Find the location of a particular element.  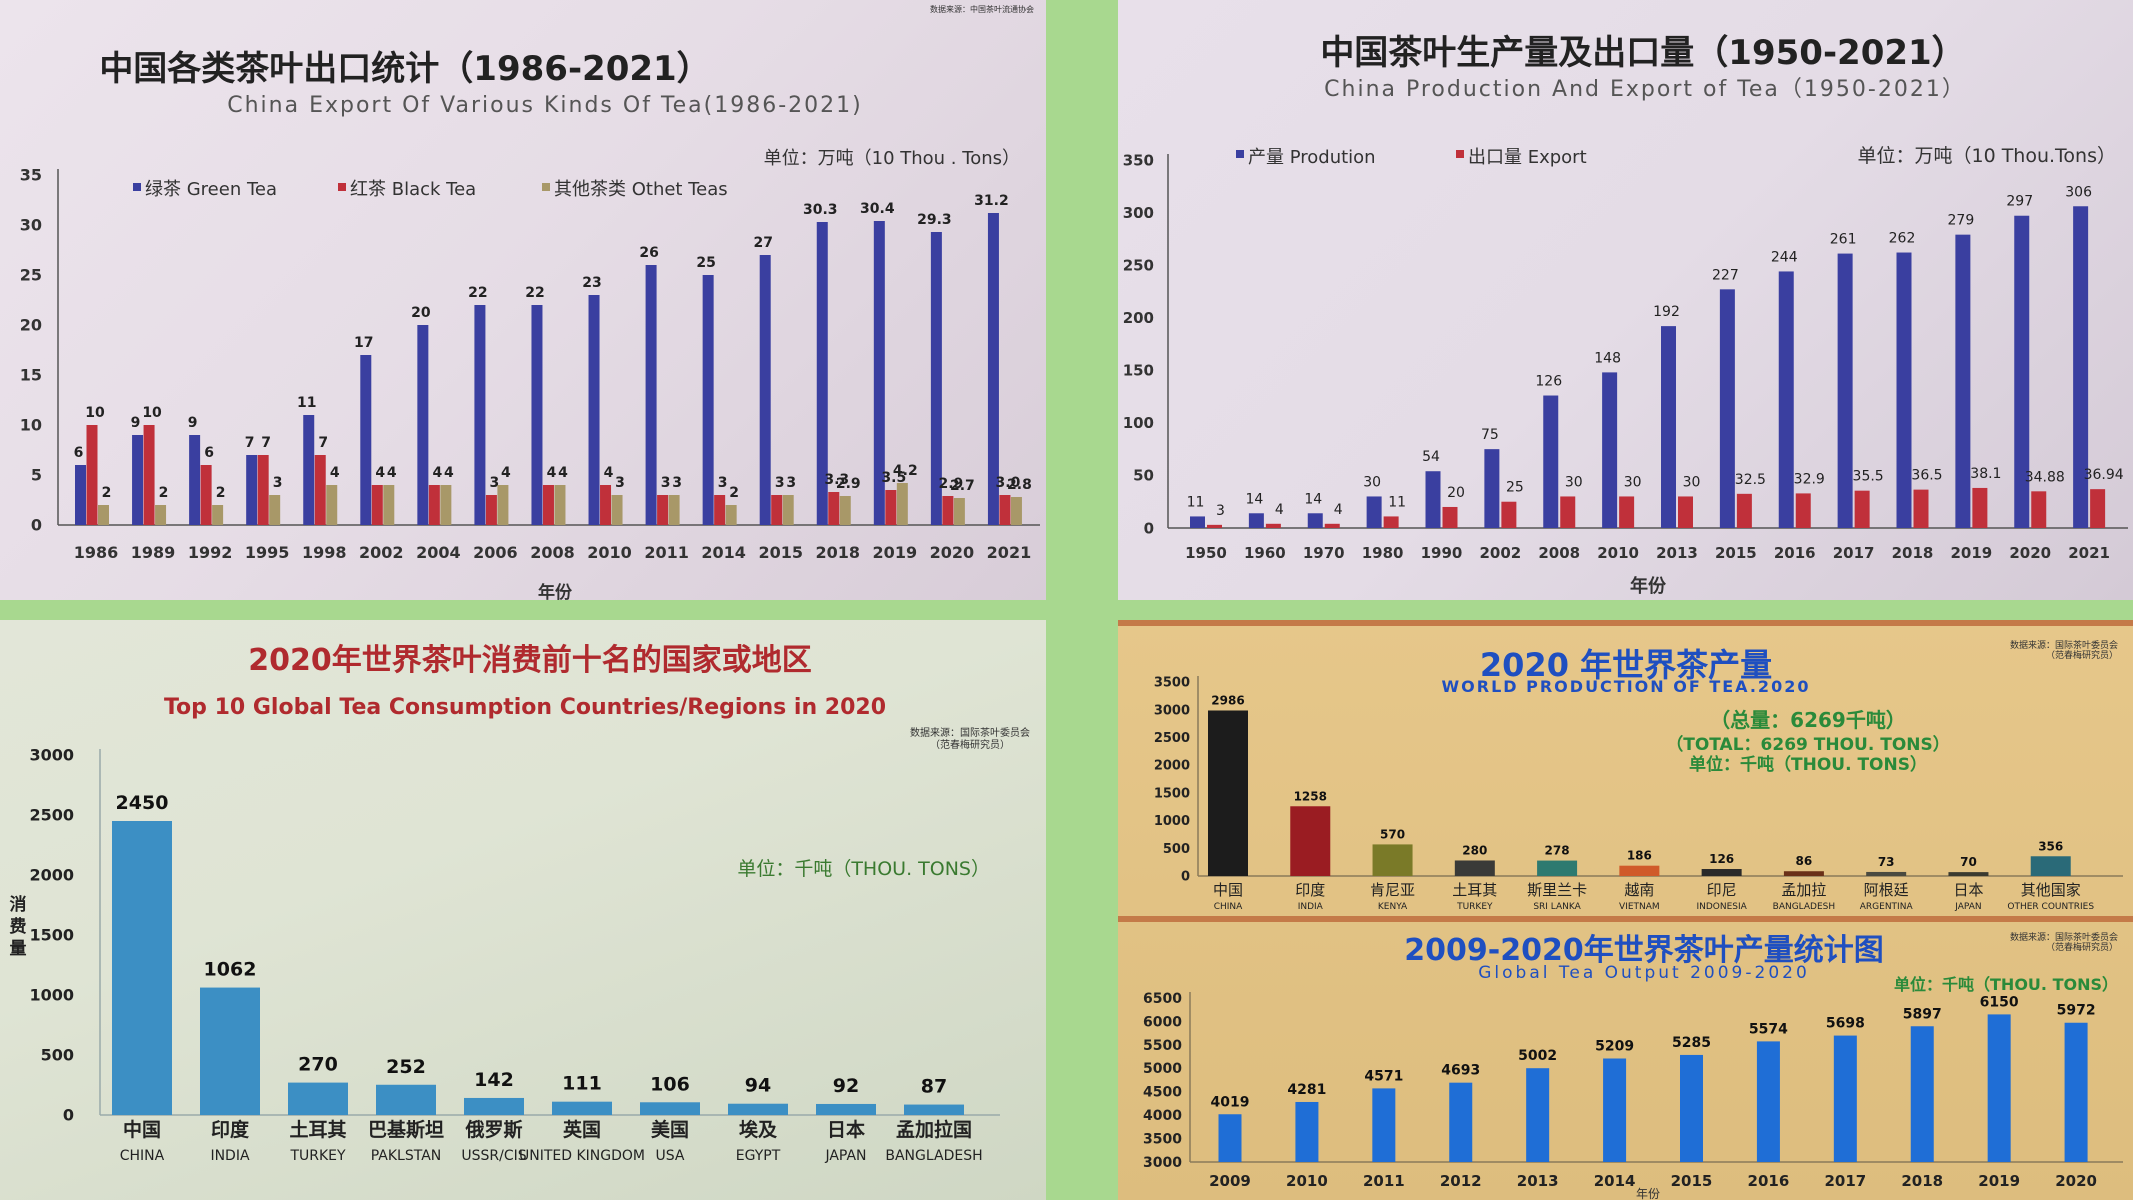

bar-data-label: 11 is located at coordinates (306, 403).